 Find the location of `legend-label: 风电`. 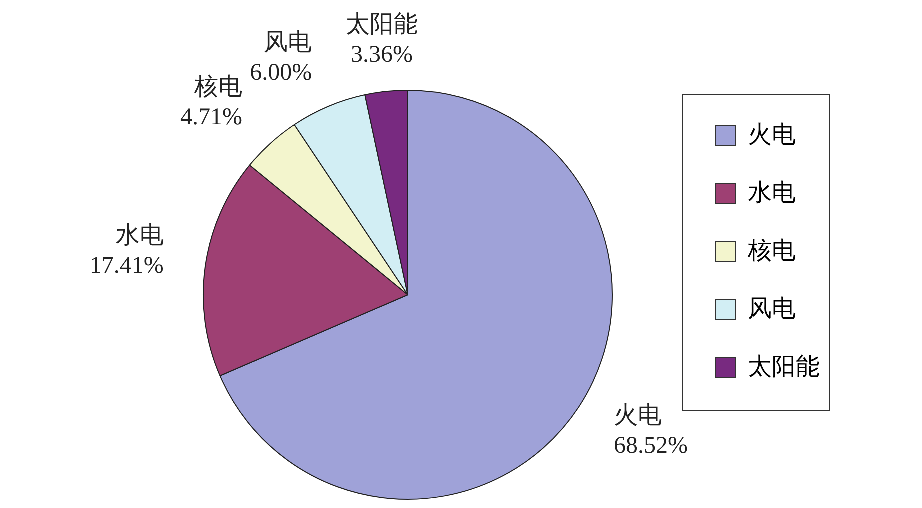

legend-label: 风电 is located at coordinates (772, 309).